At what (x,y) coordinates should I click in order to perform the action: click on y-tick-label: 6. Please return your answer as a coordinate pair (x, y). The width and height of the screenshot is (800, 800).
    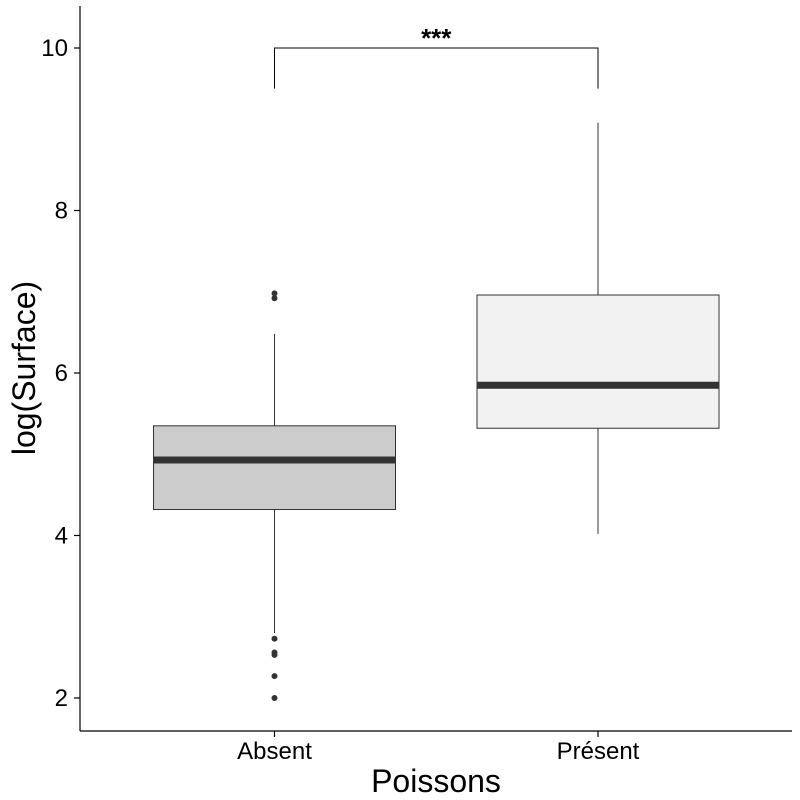
    Looking at the image, I should click on (61, 373).